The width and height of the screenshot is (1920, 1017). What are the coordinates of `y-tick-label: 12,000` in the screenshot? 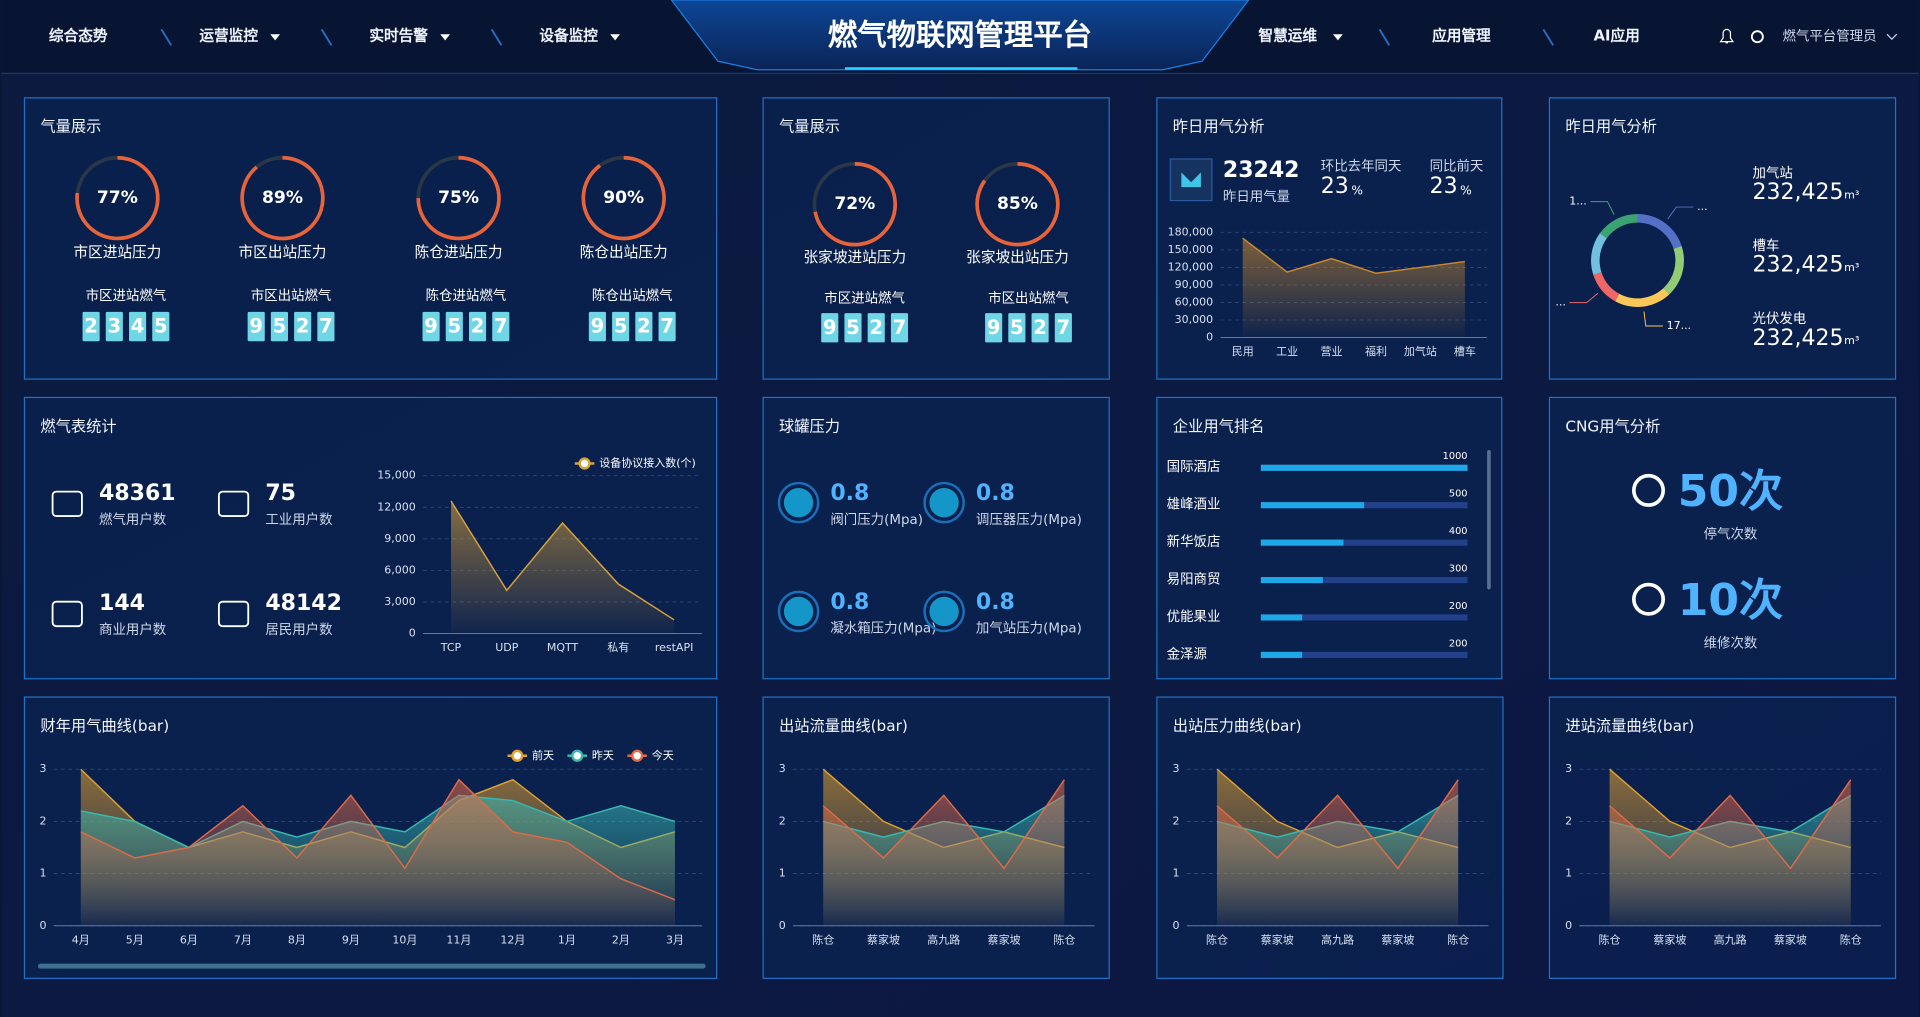 It's located at (396, 506).